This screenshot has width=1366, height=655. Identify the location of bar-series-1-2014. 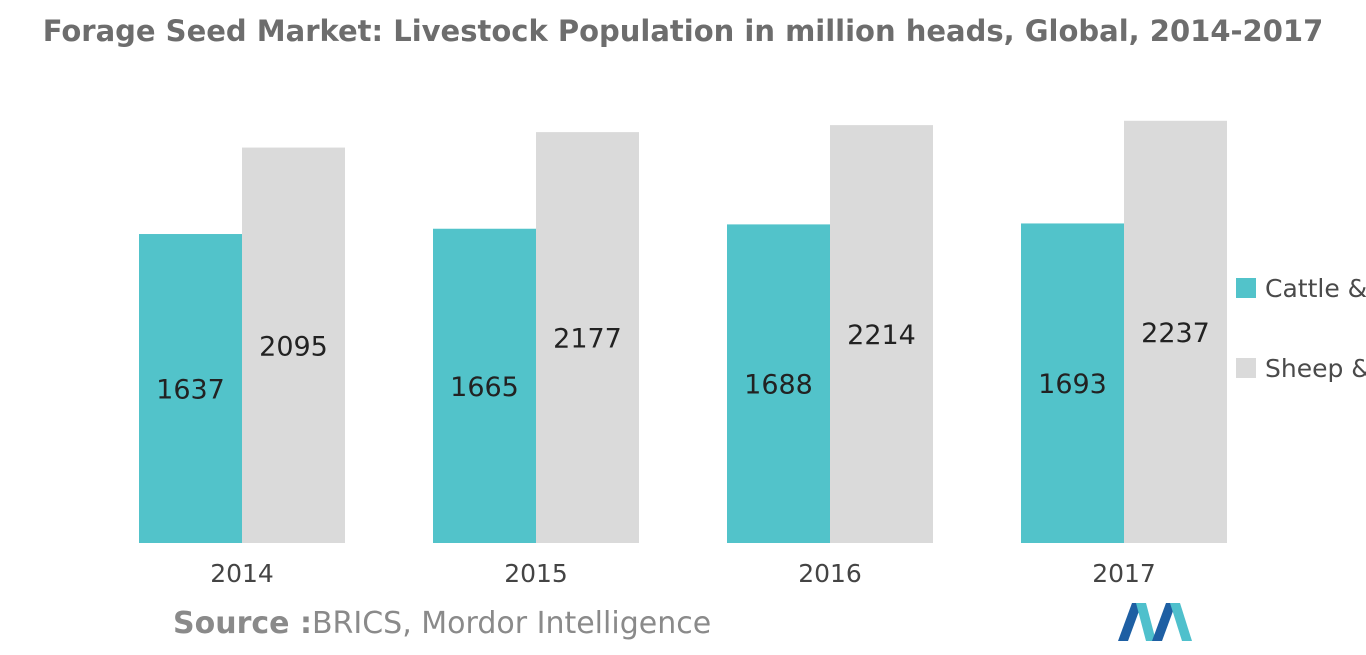
(190, 389).